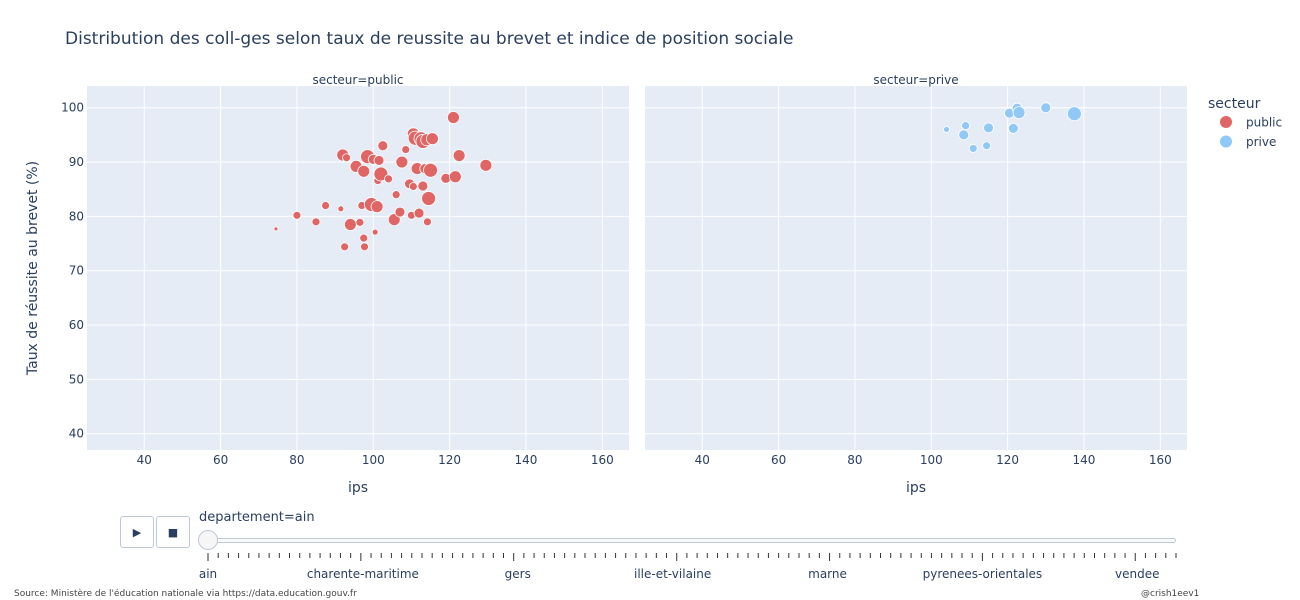 The image size is (1300, 600). Describe the element at coordinates (76, 325) in the screenshot. I see `y-tick-label: 60` at that location.